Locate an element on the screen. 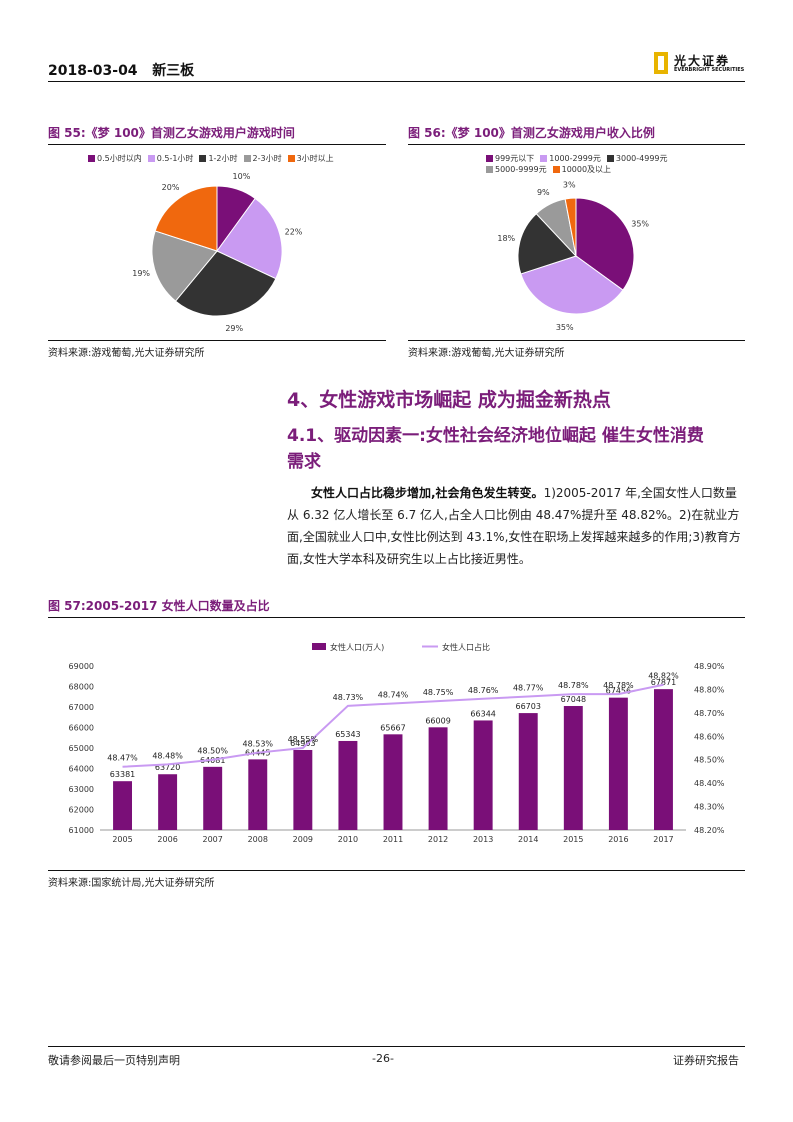 The height and width of the screenshot is (1122, 793). fig57-x-tick-label: 2011 is located at coordinates (393, 839).